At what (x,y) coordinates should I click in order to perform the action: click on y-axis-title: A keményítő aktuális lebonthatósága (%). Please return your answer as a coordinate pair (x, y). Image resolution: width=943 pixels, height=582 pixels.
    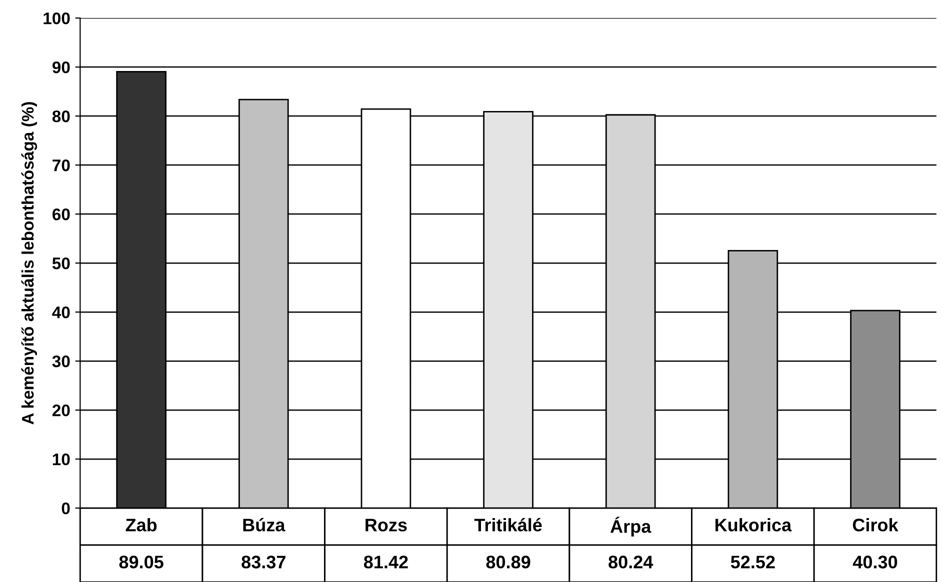
    Looking at the image, I should click on (29, 263).